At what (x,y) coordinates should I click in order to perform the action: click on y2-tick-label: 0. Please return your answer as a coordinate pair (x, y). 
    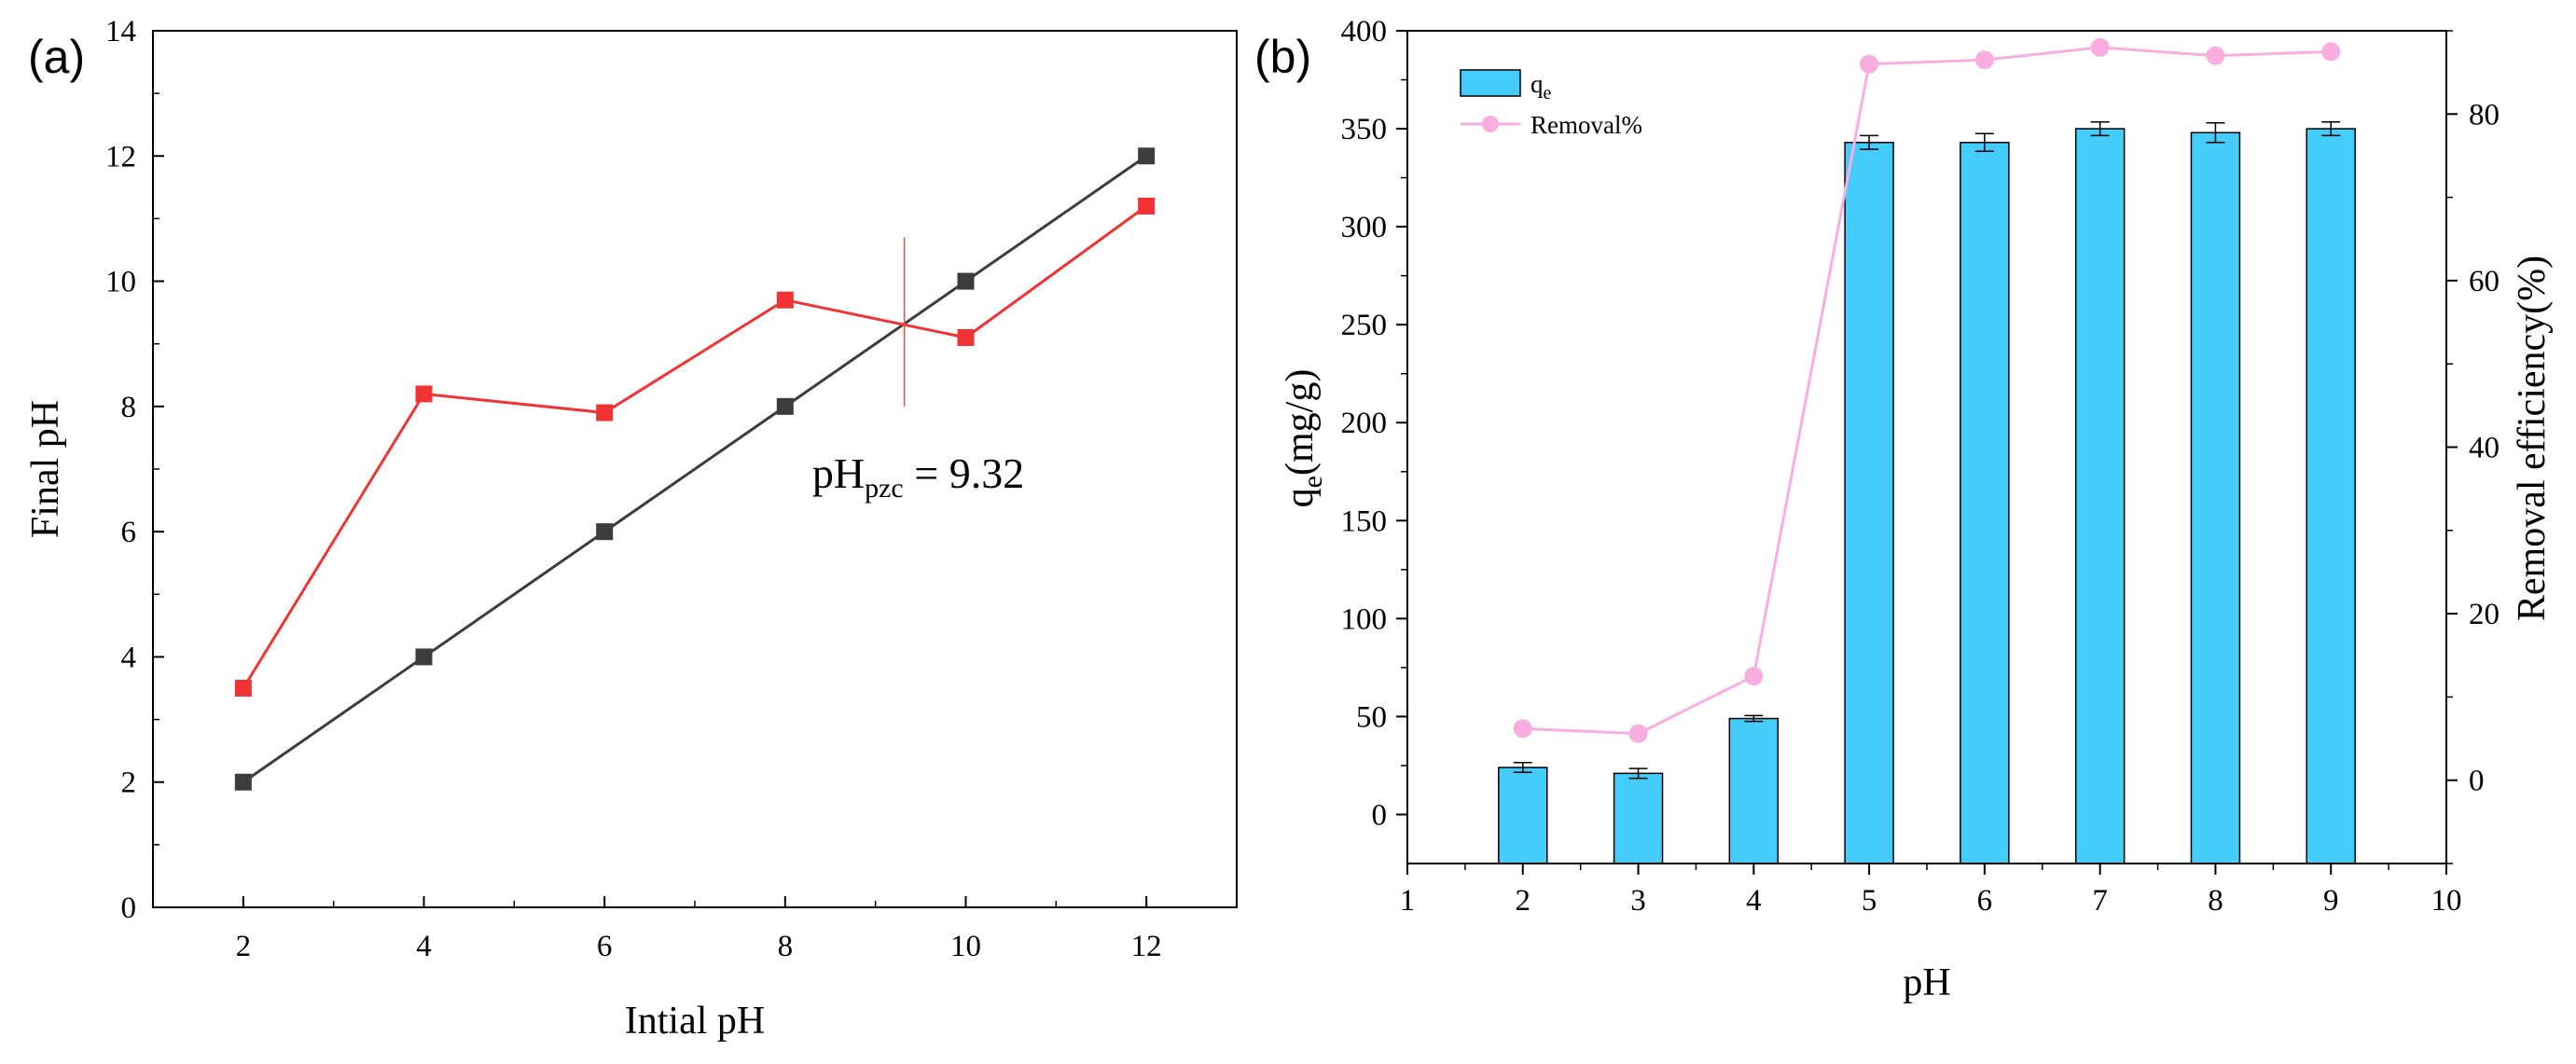
    Looking at the image, I should click on (2477, 781).